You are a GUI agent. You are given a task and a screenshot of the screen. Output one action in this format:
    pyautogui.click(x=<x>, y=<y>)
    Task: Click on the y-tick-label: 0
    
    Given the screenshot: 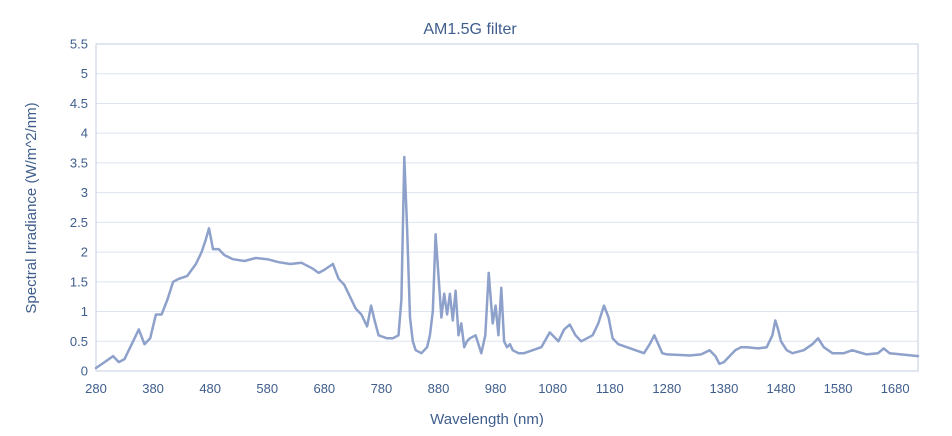 What is the action you would take?
    pyautogui.click(x=84, y=371)
    